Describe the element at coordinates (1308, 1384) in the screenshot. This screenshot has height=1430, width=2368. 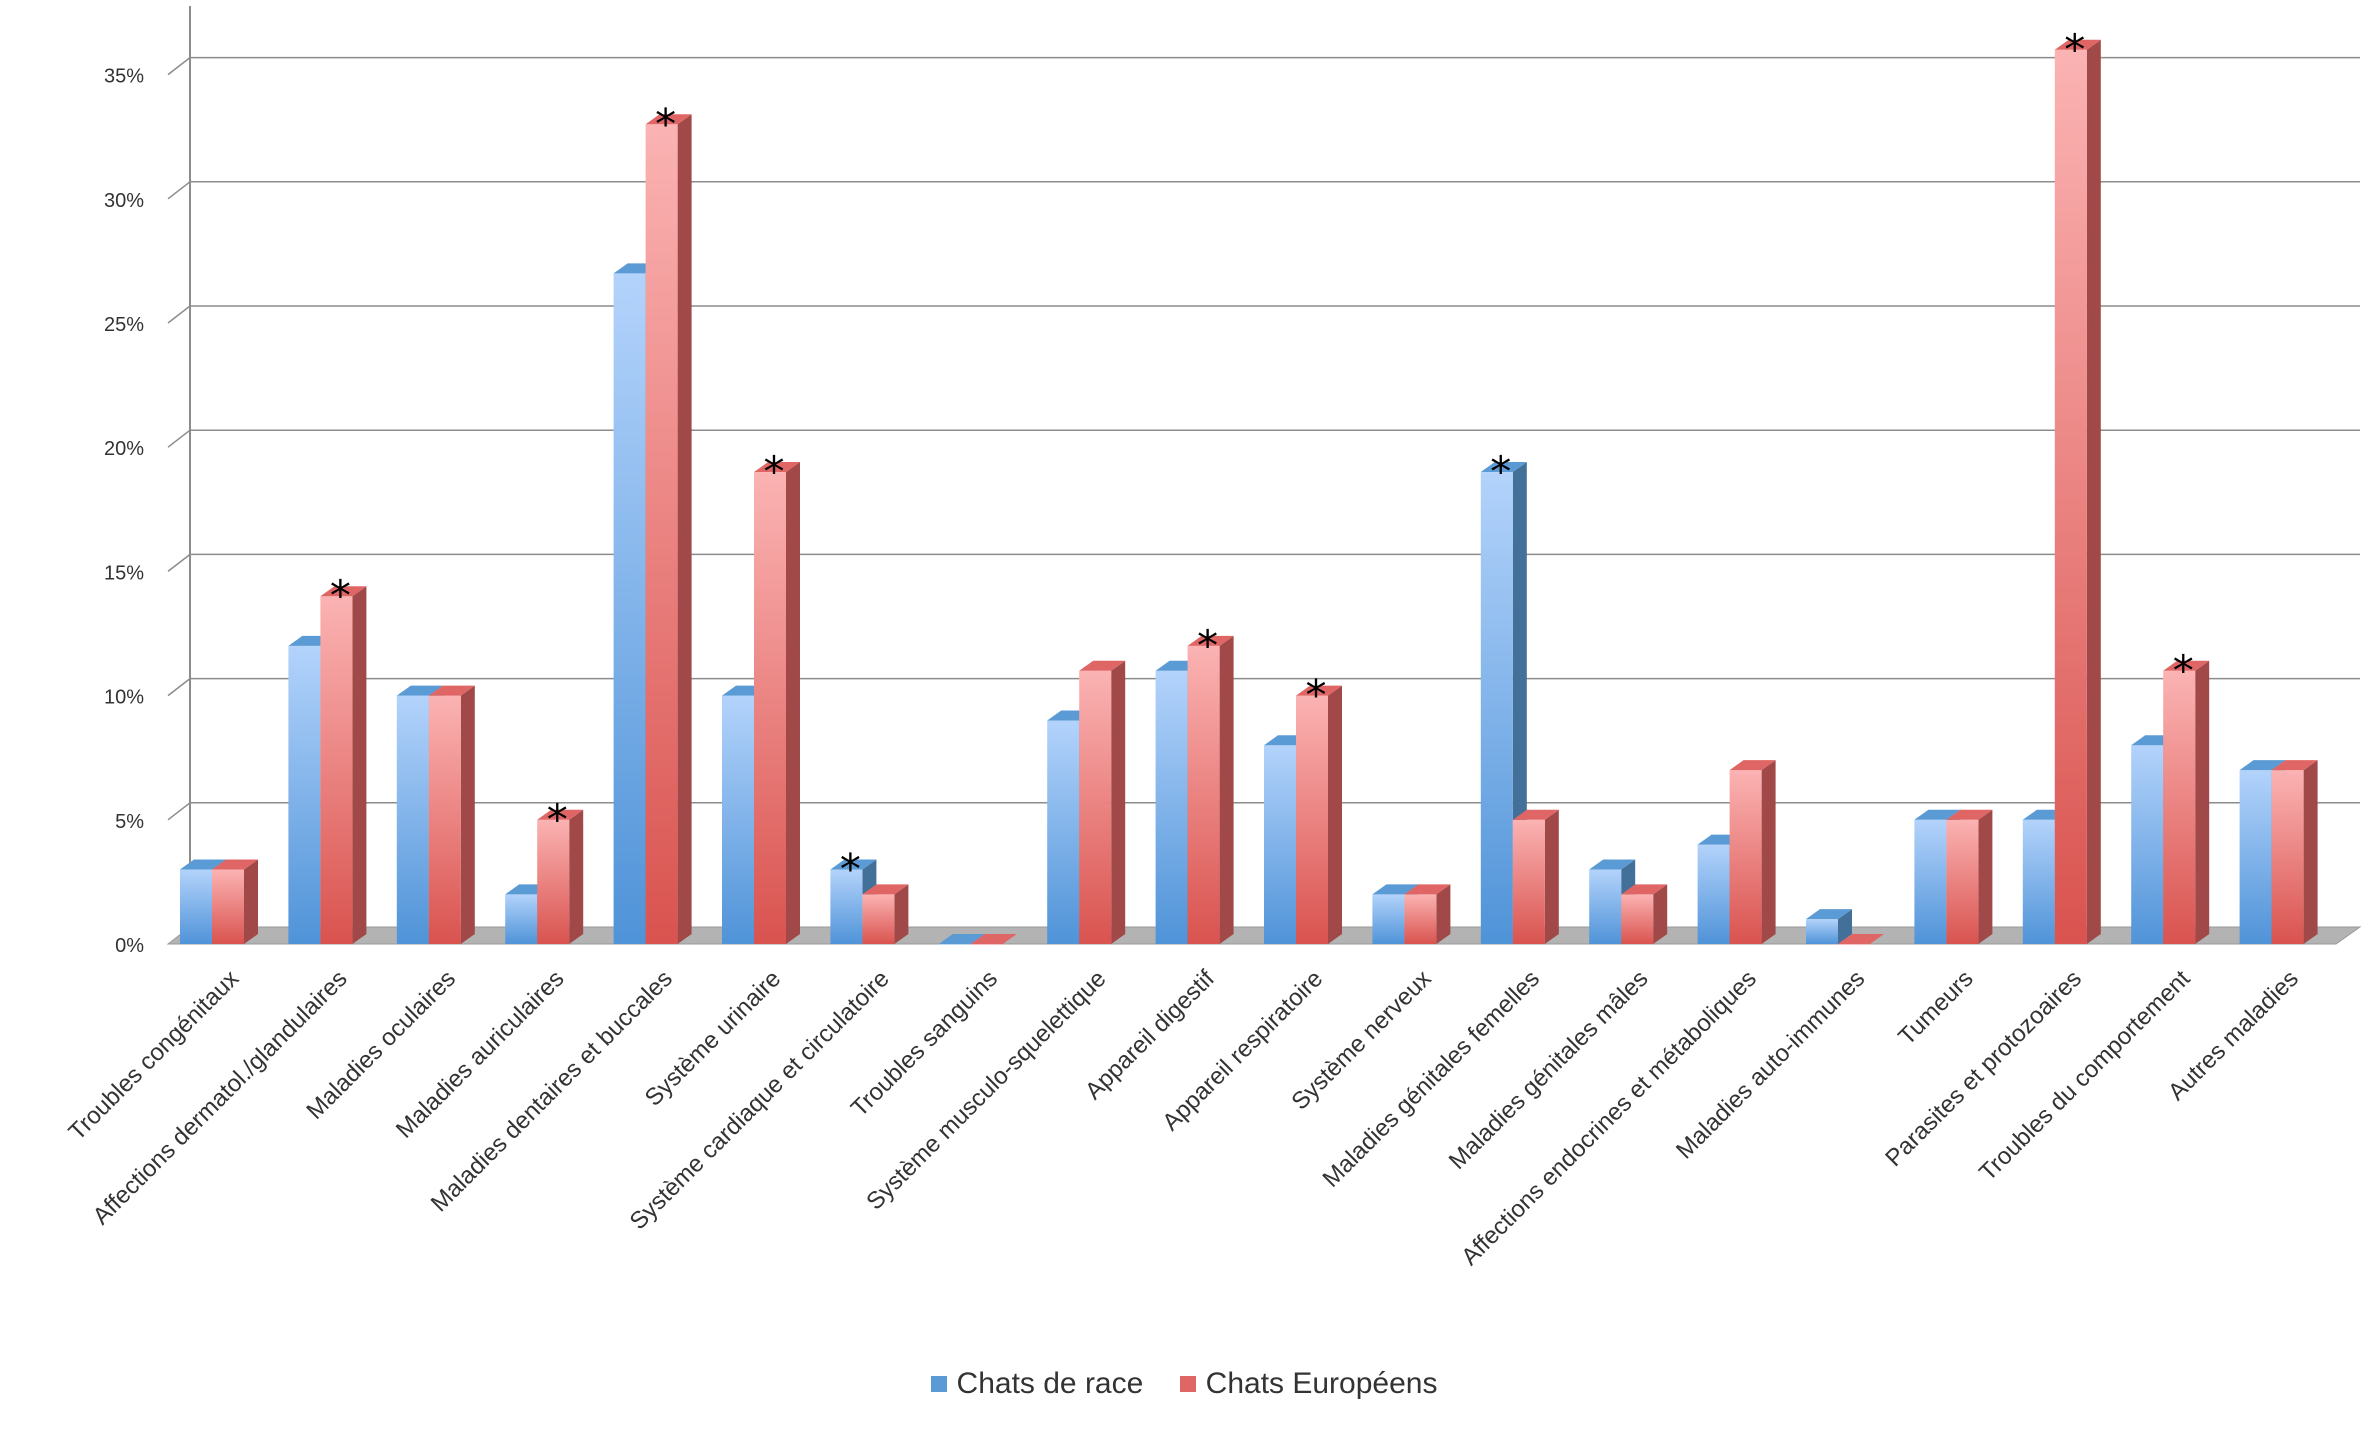
I see `legend-item-chats-europeens: Chats Européens` at that location.